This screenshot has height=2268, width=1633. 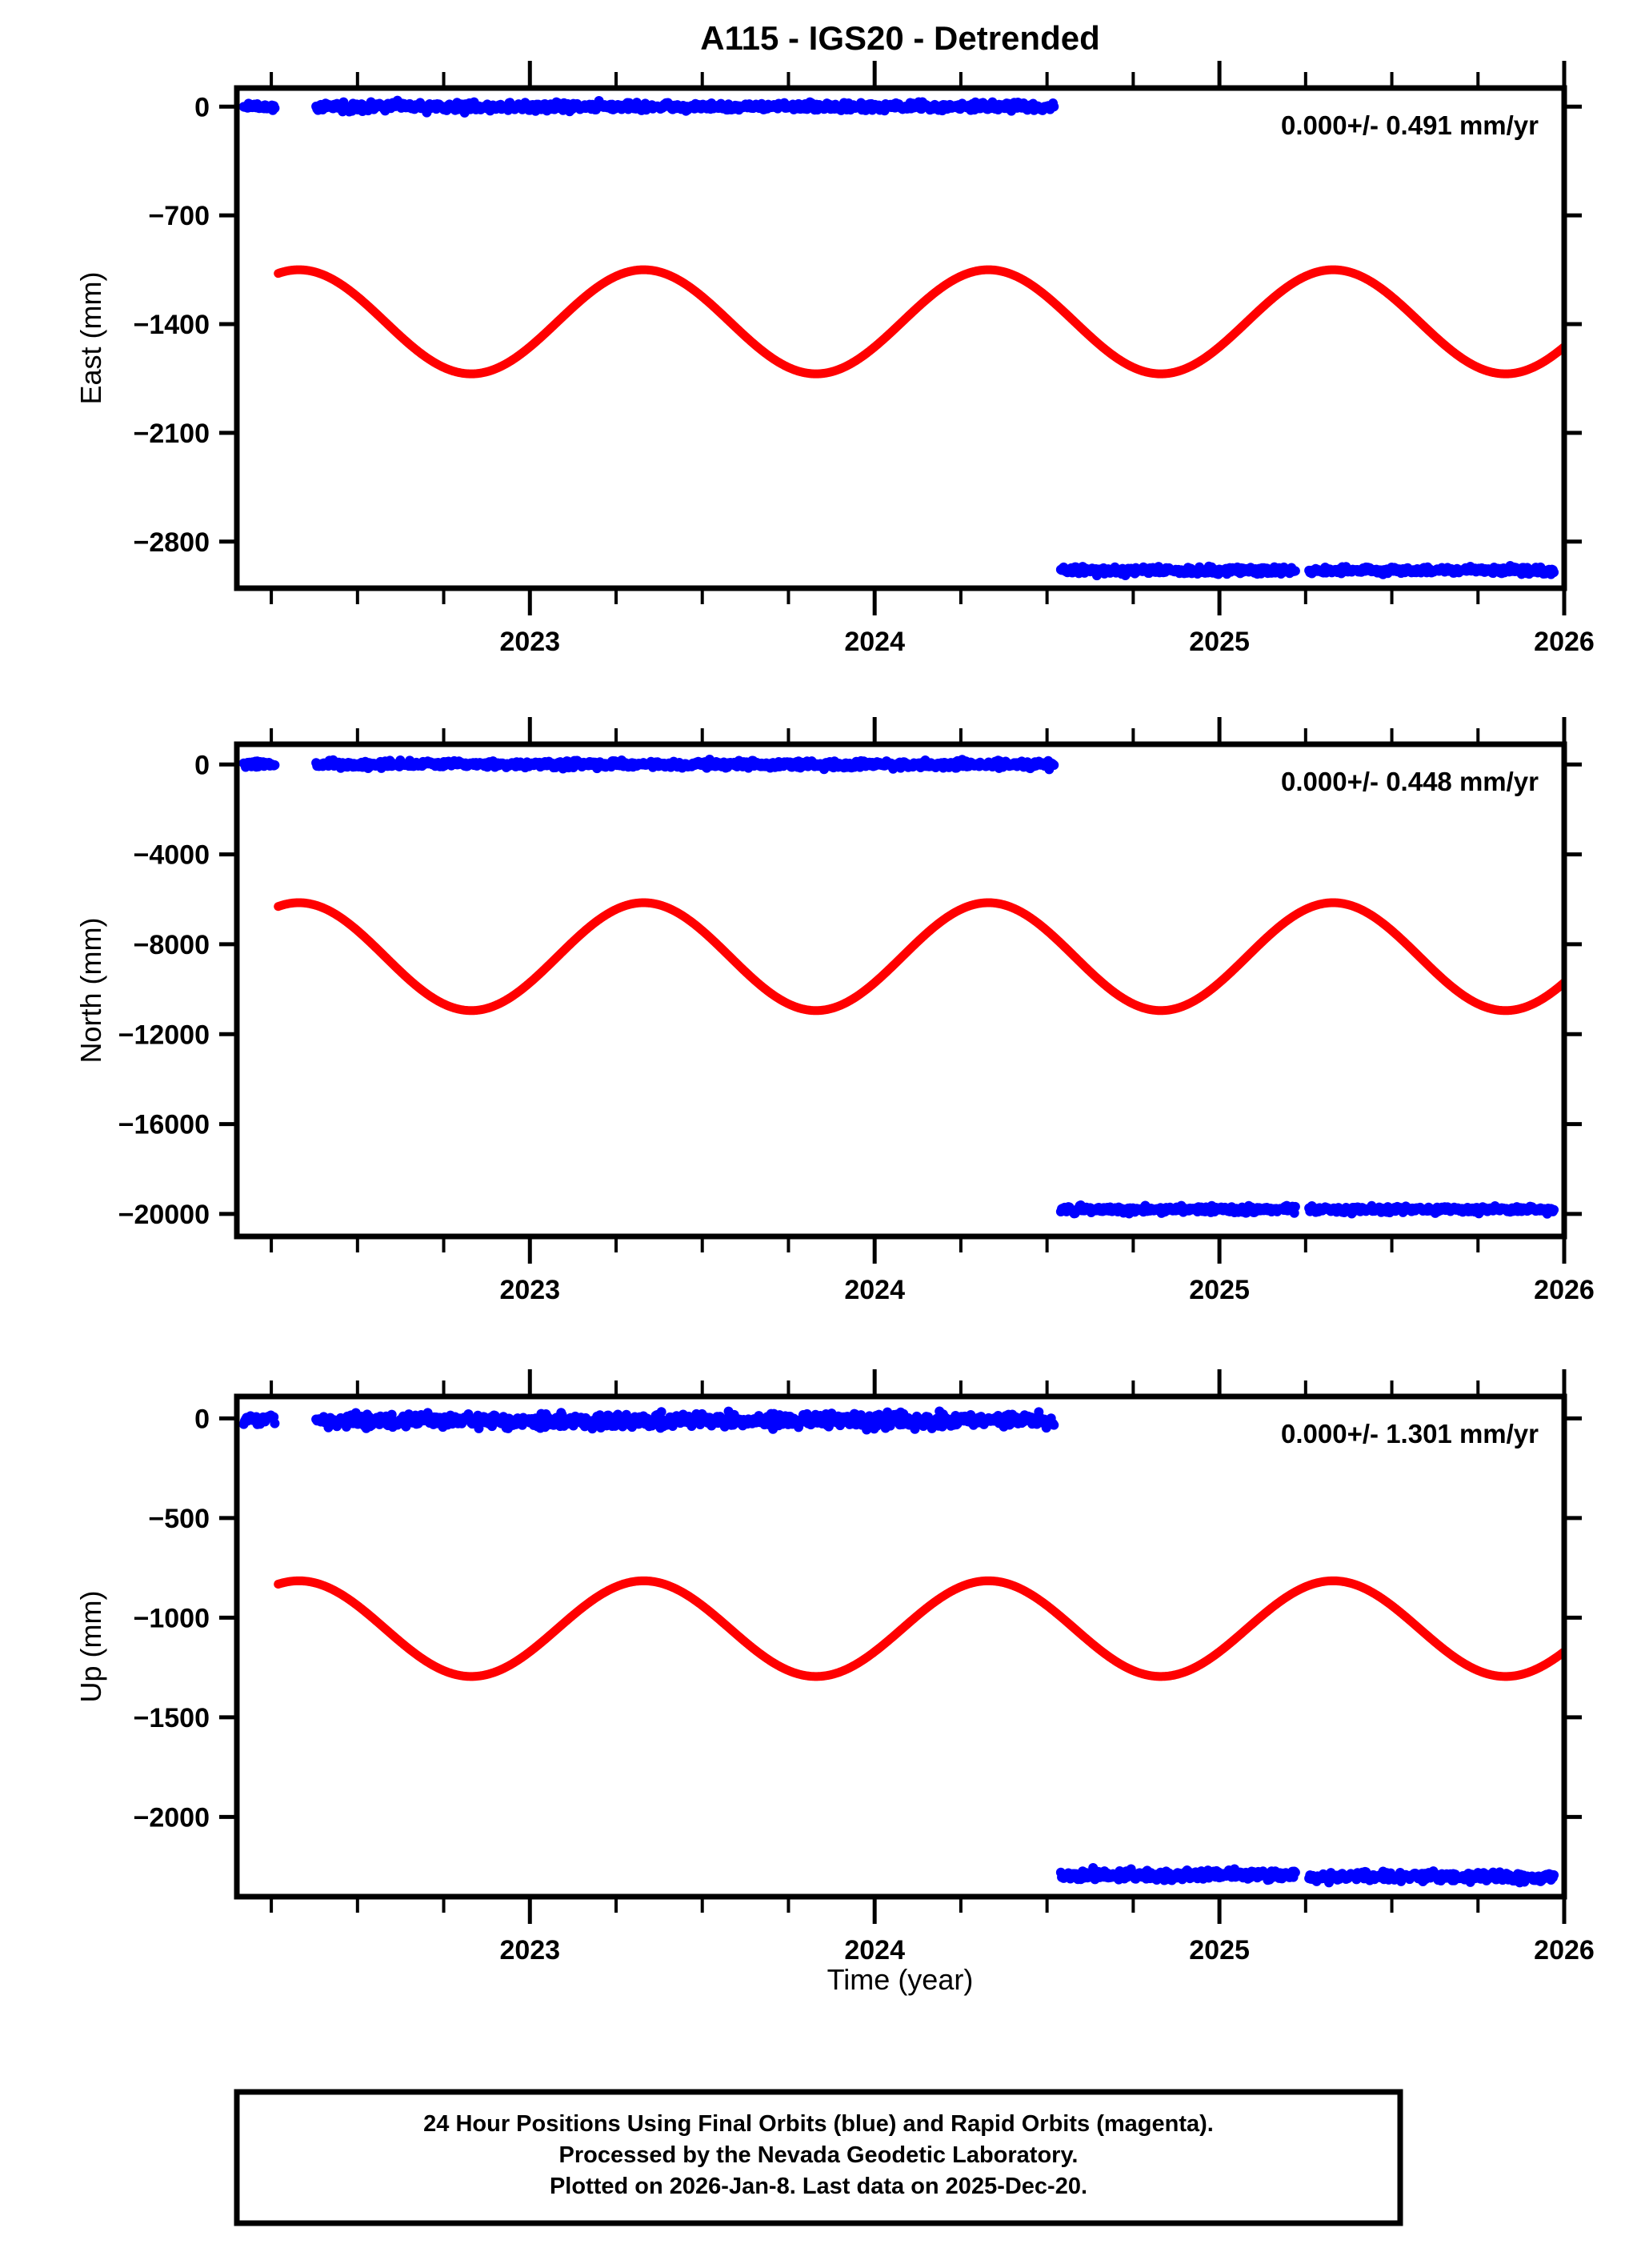 What do you see at coordinates (172, 1718) in the screenshot?
I see `y-tick-label: −1500` at bounding box center [172, 1718].